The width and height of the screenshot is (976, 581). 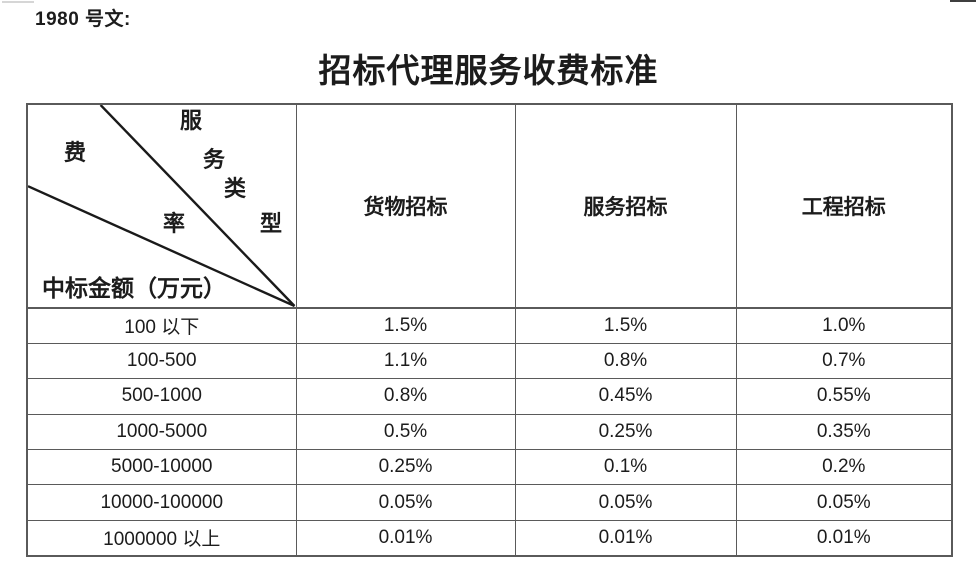 What do you see at coordinates (488, 72) in the screenshot?
I see `page-title: 招标代理服务收费标准` at bounding box center [488, 72].